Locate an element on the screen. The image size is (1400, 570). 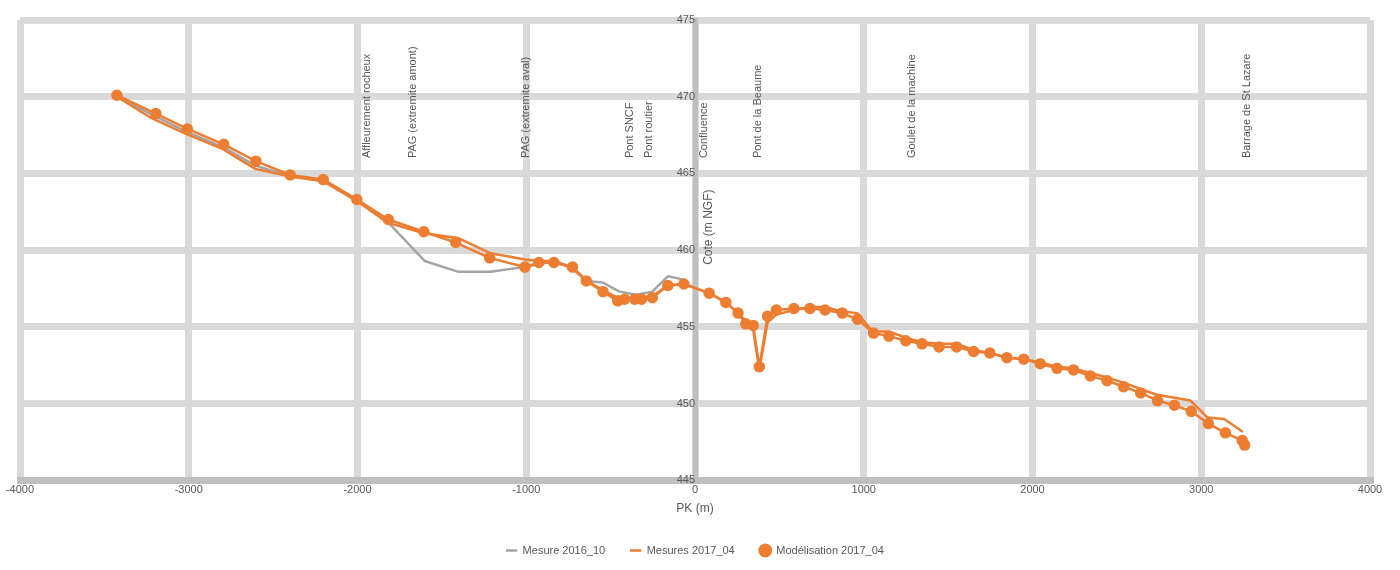
y-tick-label: 445 is located at coordinates (685, 479).